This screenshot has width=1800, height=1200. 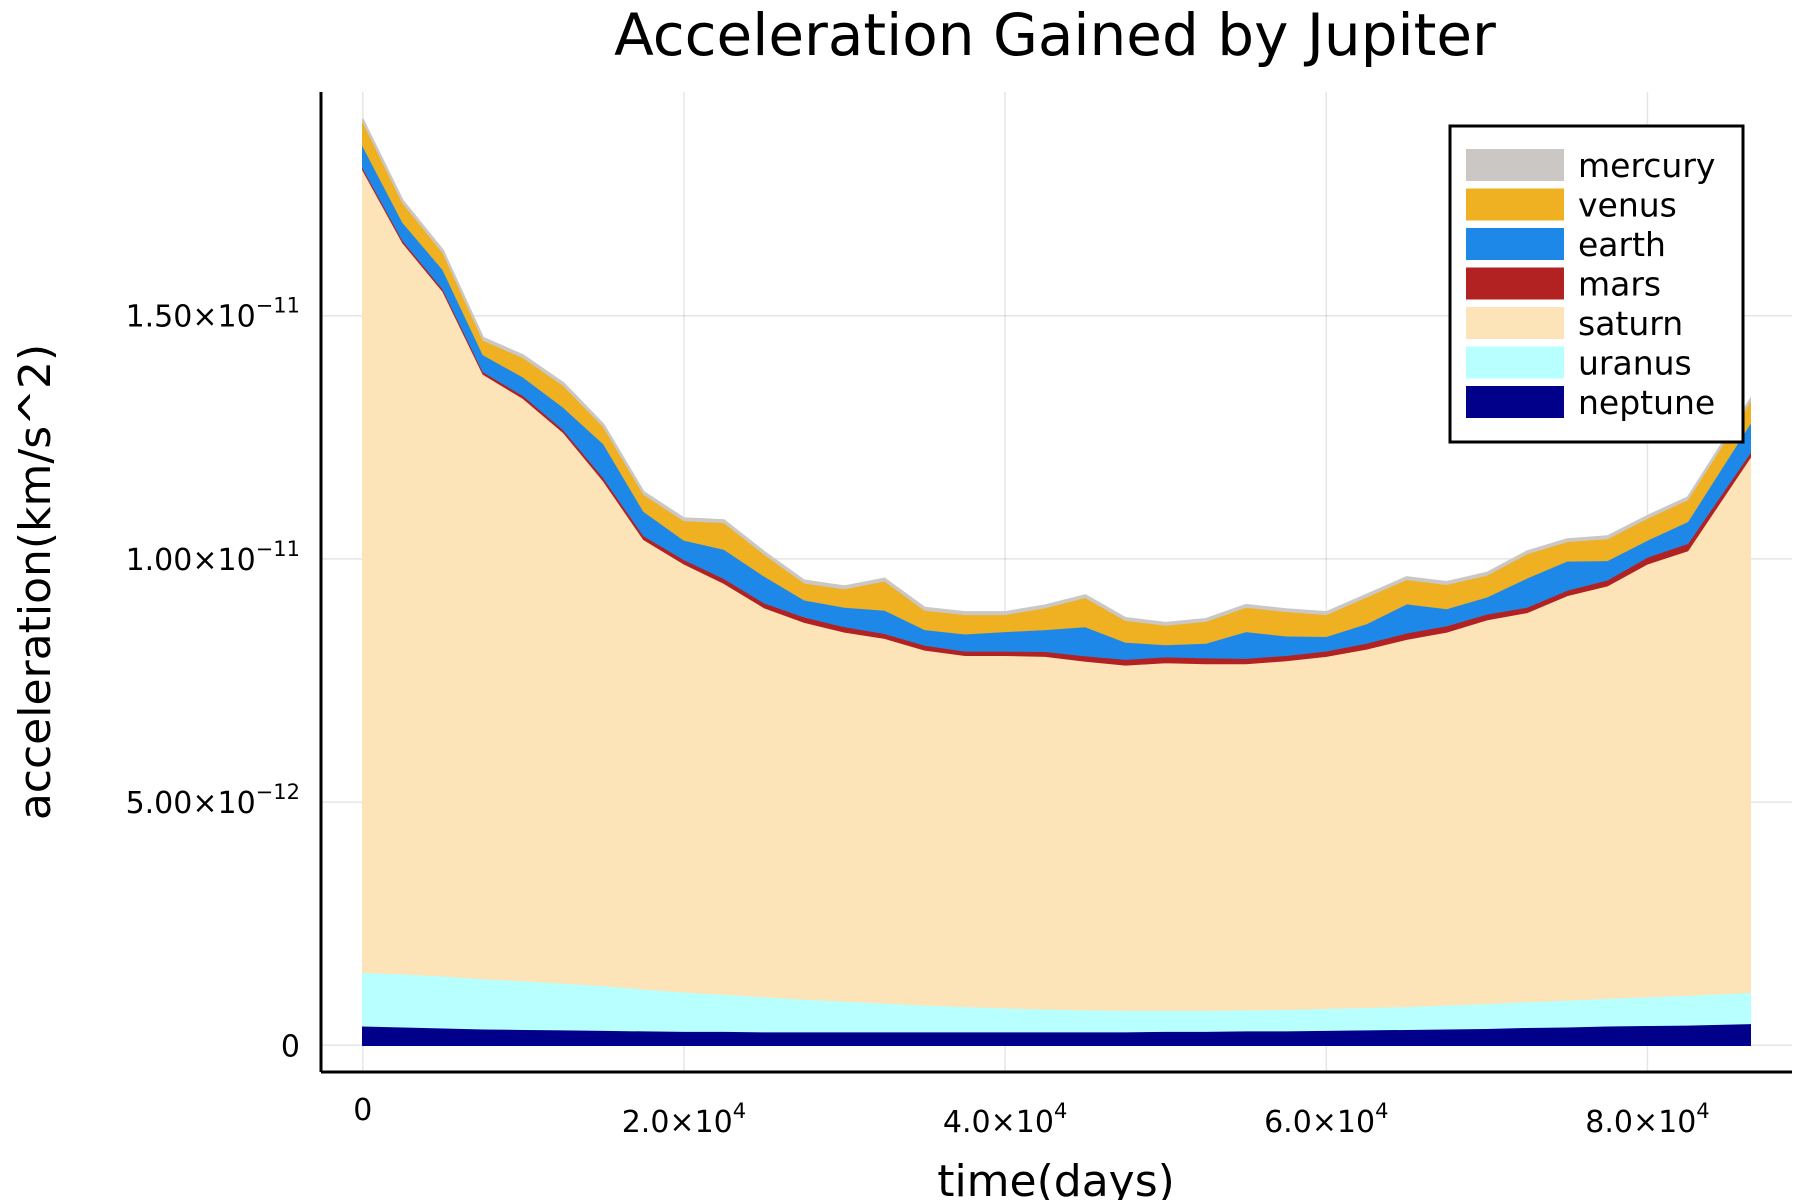 What do you see at coordinates (1630, 323) in the screenshot?
I see `legend-label-saturn: saturn` at bounding box center [1630, 323].